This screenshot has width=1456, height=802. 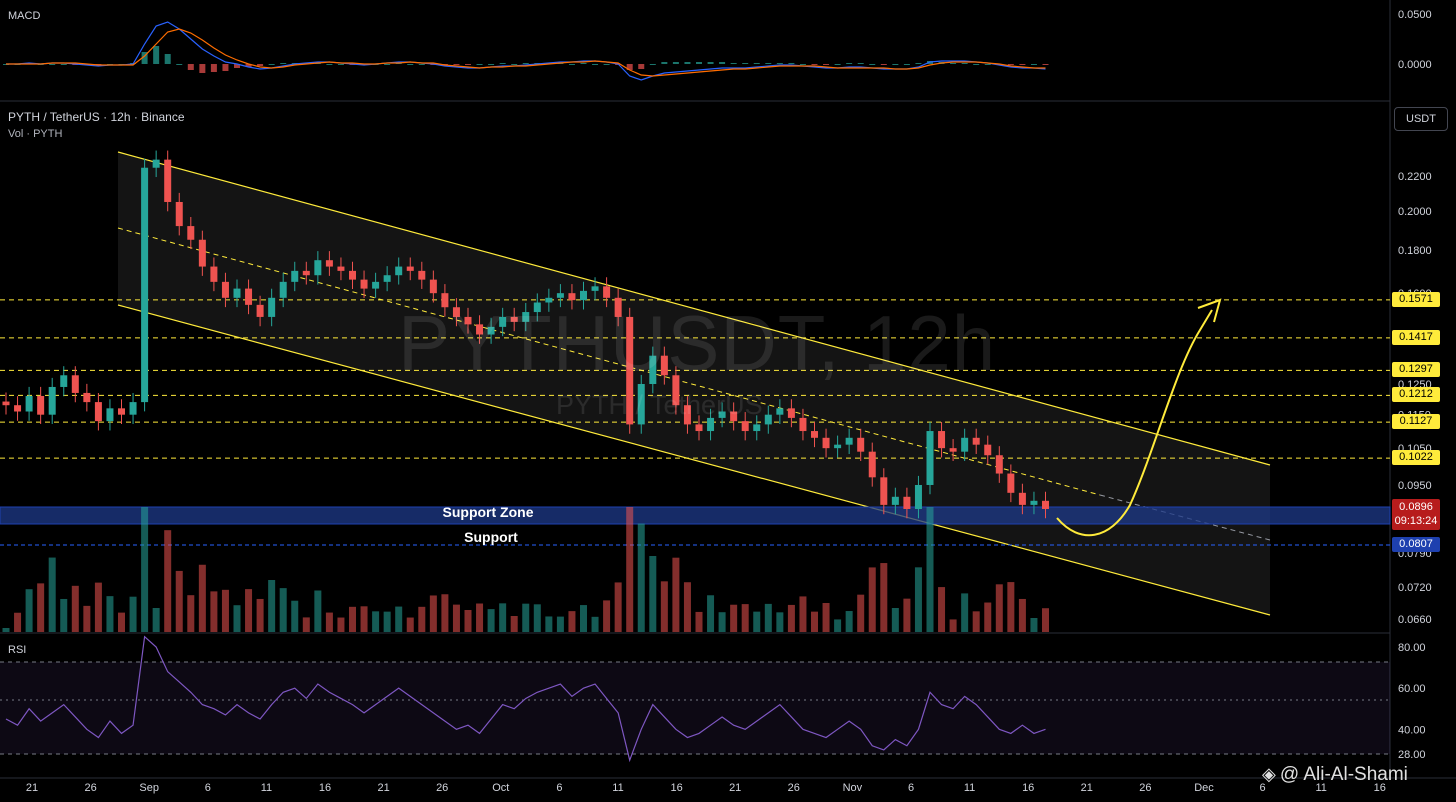 What do you see at coordinates (1028, 788) in the screenshot?
I see `x-tick-label: 16` at bounding box center [1028, 788].